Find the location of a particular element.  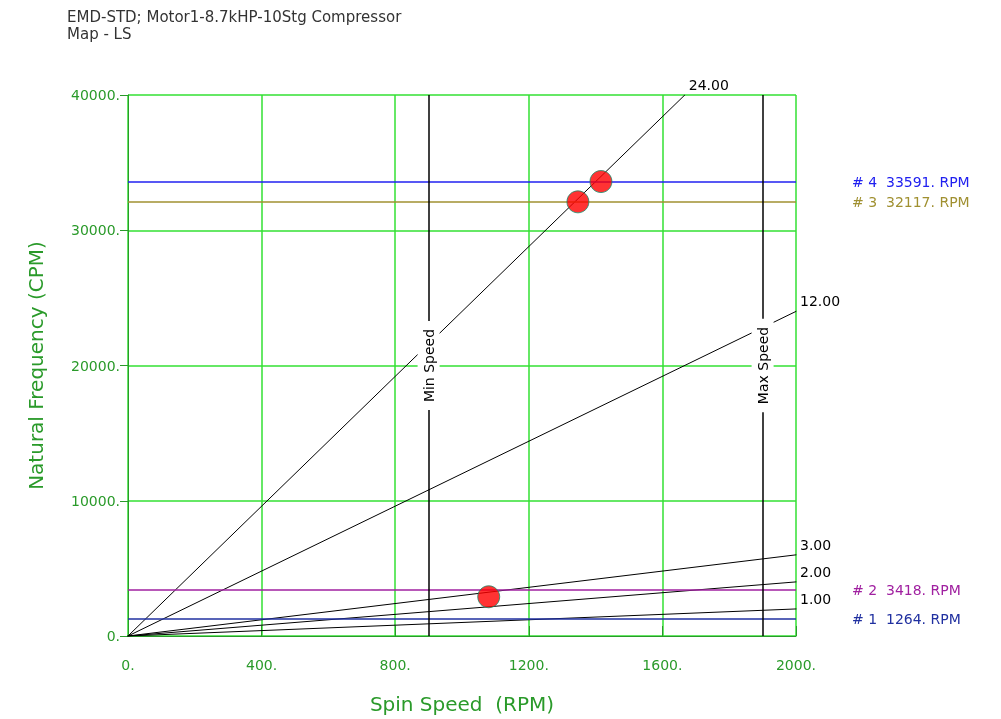

ref-line-label: # 2 3418. RPM is located at coordinates (906, 589).